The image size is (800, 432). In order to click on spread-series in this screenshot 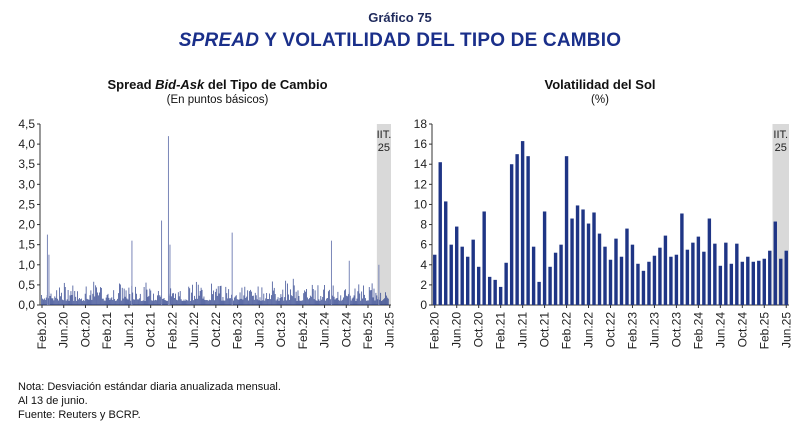, I will do `click(215, 291)`.